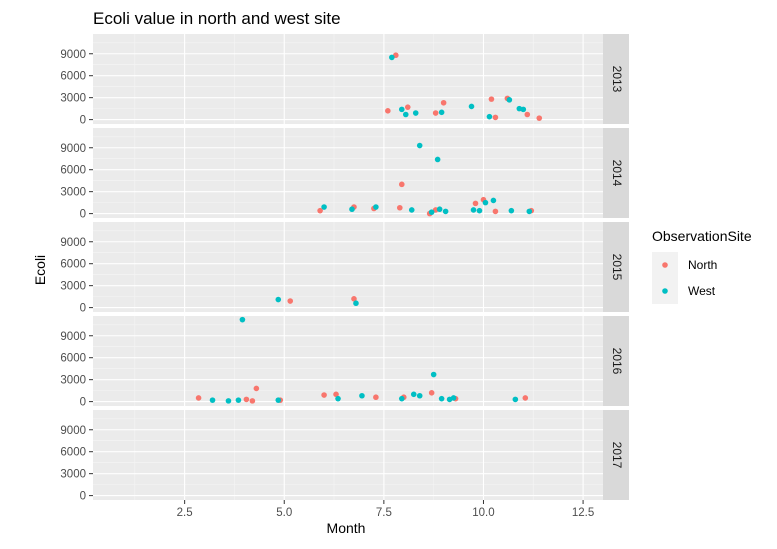  I want to click on facet-panel-2015: 0 3000 6000 9000 2015, so click(344, 268).